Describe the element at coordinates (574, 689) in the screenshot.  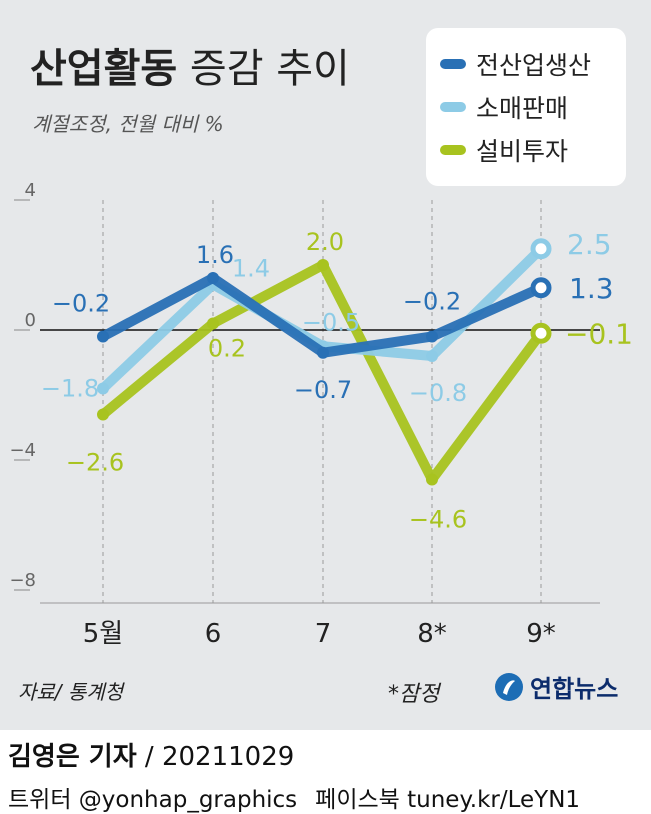
I see `logo-text: 연합뉴스` at that location.